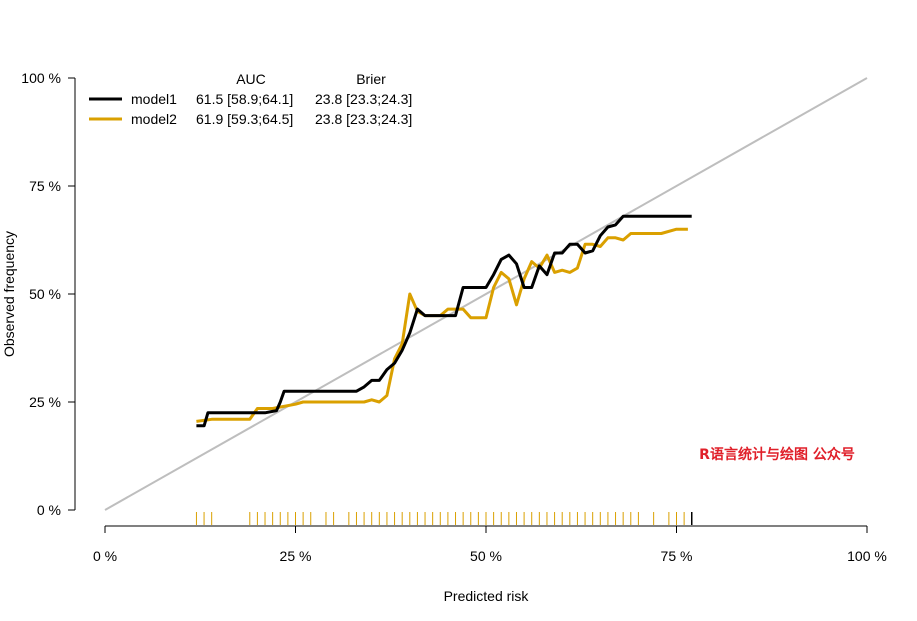 The image size is (917, 621). What do you see at coordinates (154, 119) in the screenshot?
I see `legend-label-model2: model2` at bounding box center [154, 119].